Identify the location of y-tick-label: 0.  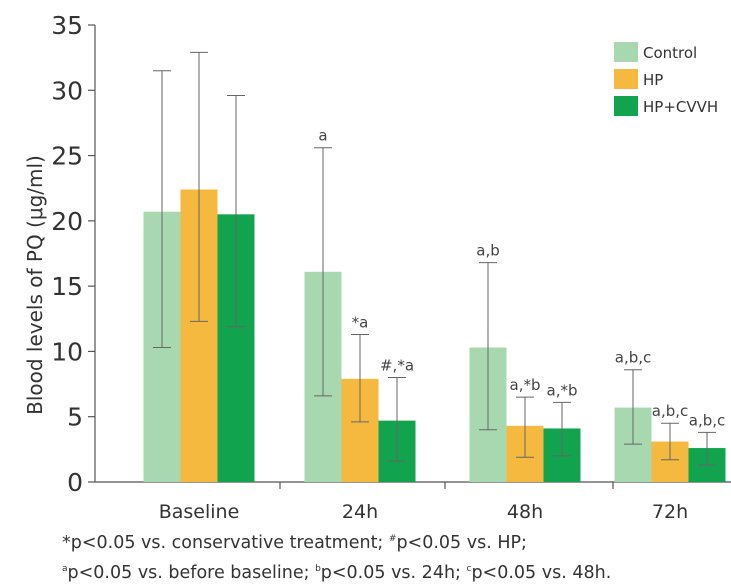
(75, 482).